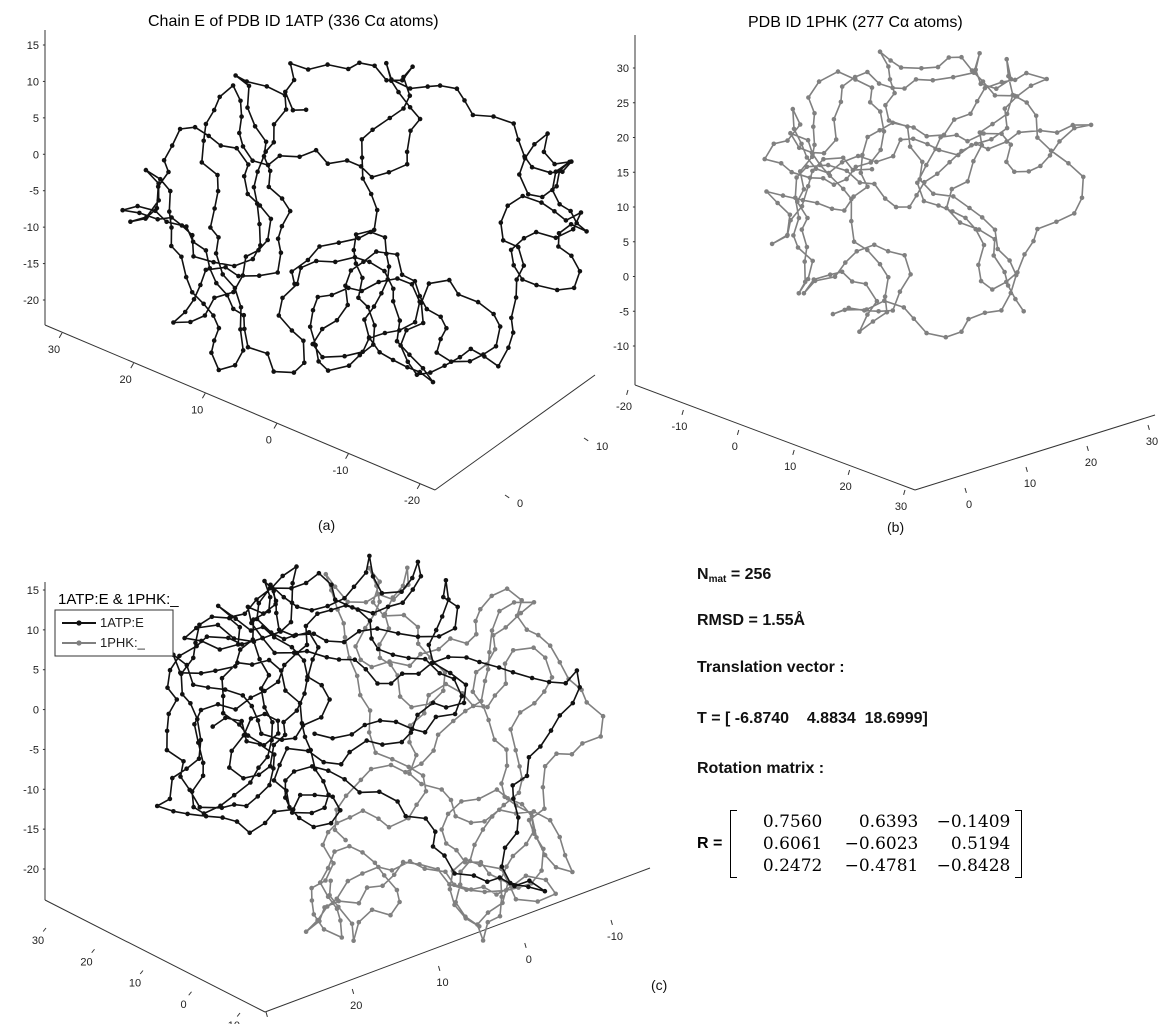  What do you see at coordinates (895, 527) in the screenshot?
I see `panel-b-label: (b)` at bounding box center [895, 527].